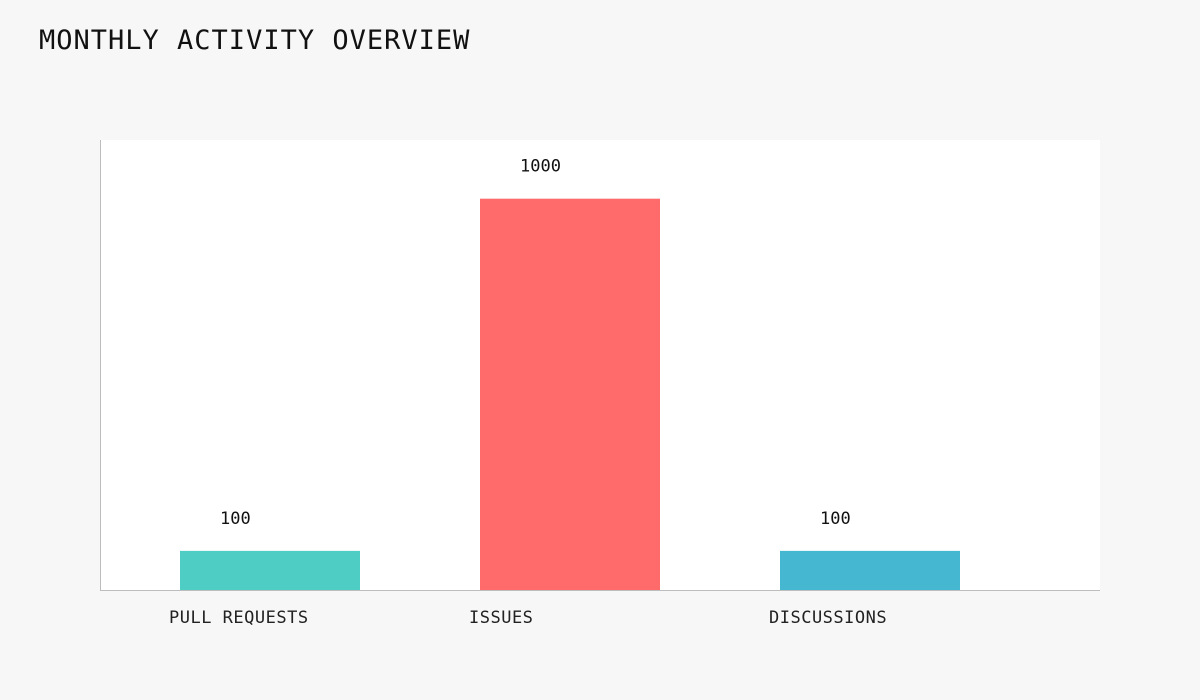 This screenshot has height=700, width=1200. What do you see at coordinates (501, 618) in the screenshot?
I see `category-label-1: ISSUES` at bounding box center [501, 618].